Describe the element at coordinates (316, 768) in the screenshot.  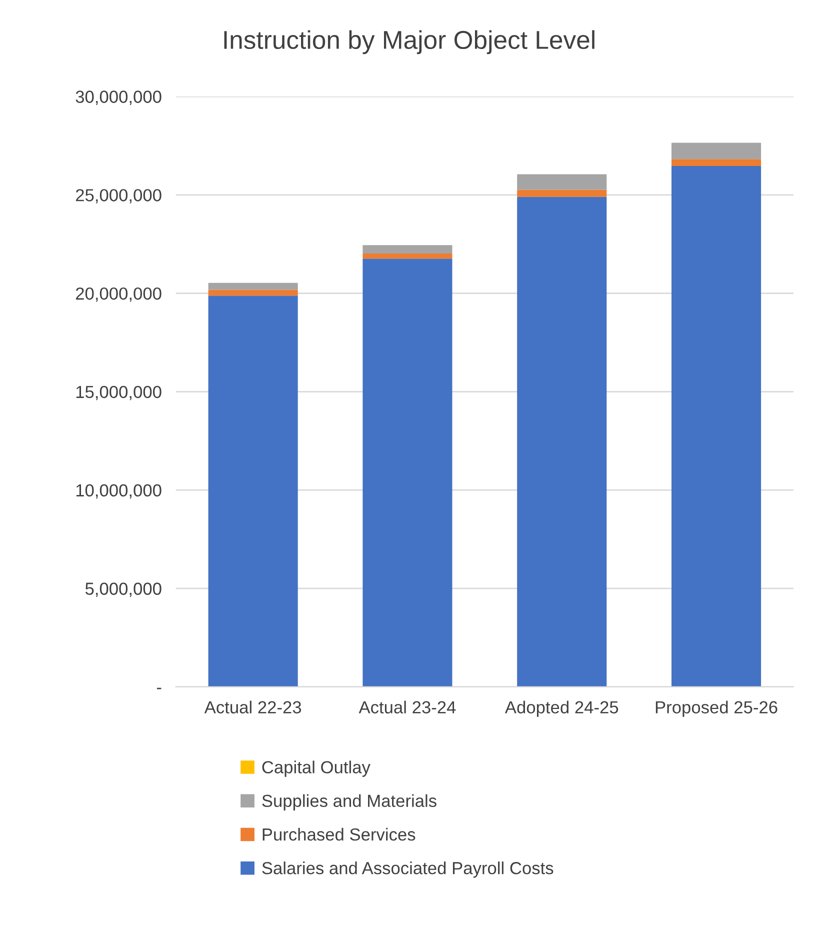
I see `legend-label: Capital Outlay` at that location.